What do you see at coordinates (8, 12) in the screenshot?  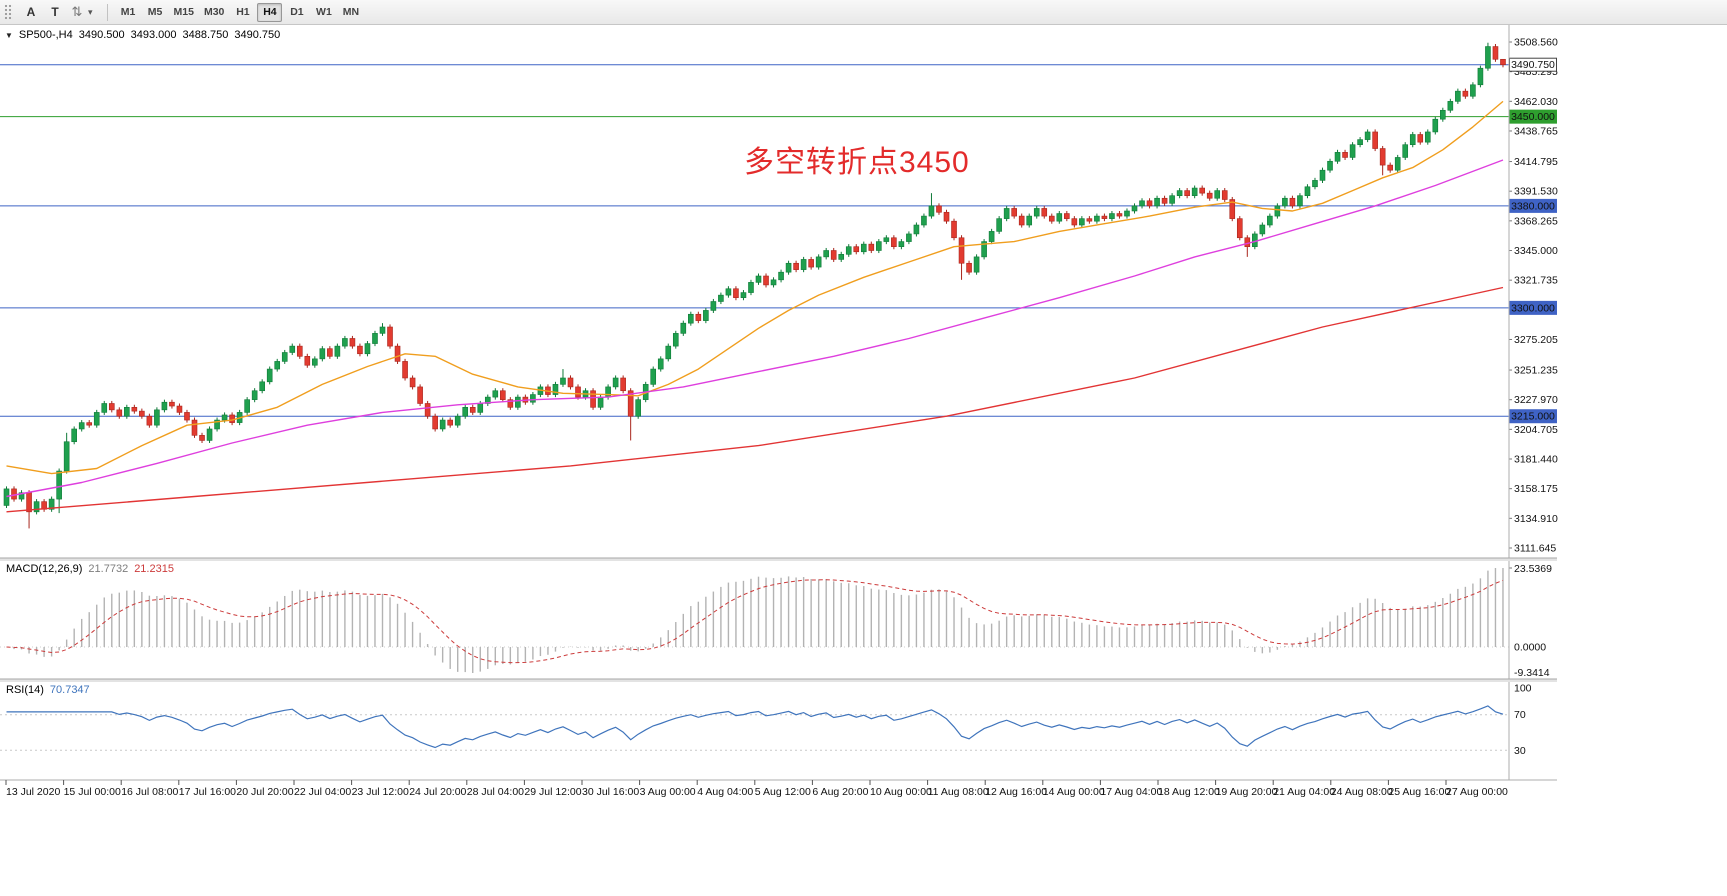 I see `toolbar-grip-handle` at bounding box center [8, 12].